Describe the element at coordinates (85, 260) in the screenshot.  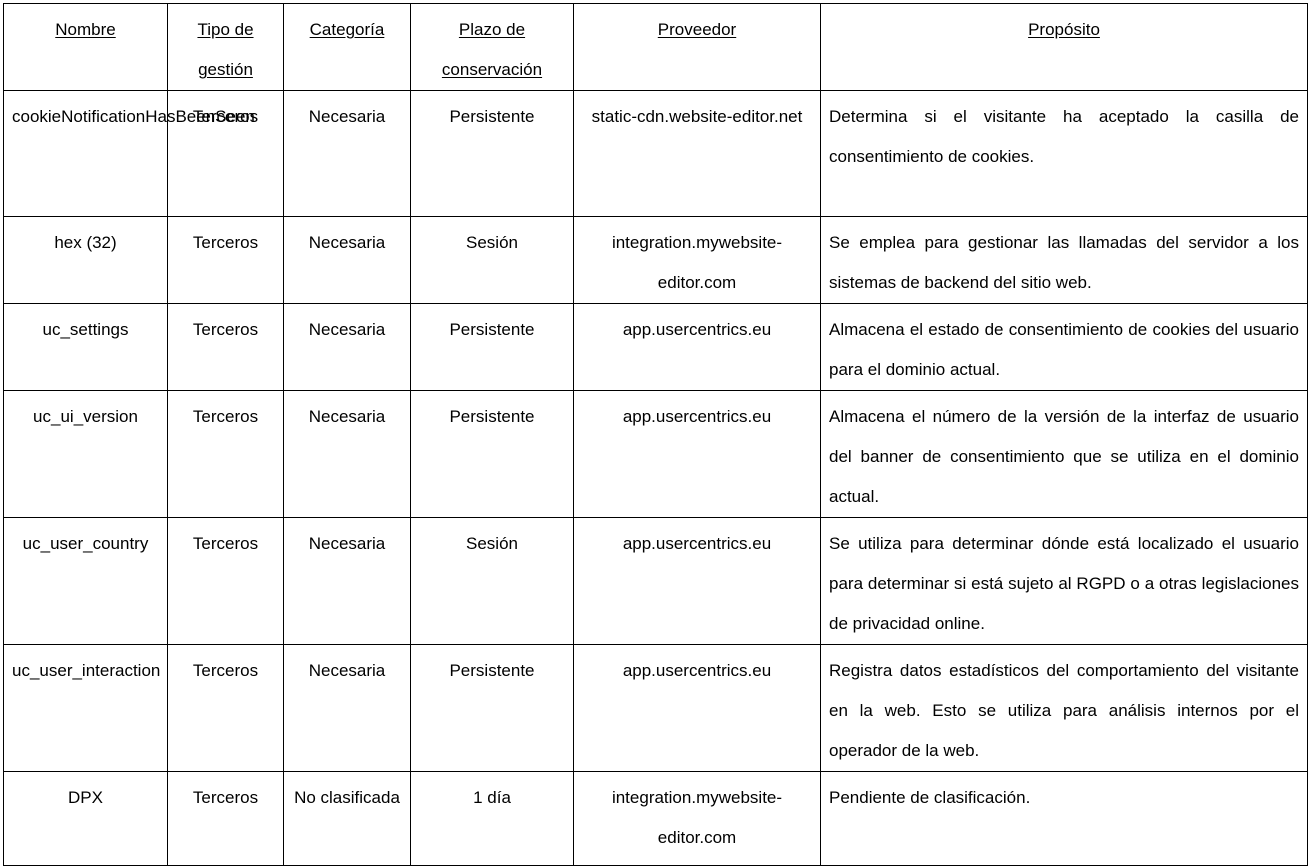
I see `cell-nombre: hex (32)` at that location.